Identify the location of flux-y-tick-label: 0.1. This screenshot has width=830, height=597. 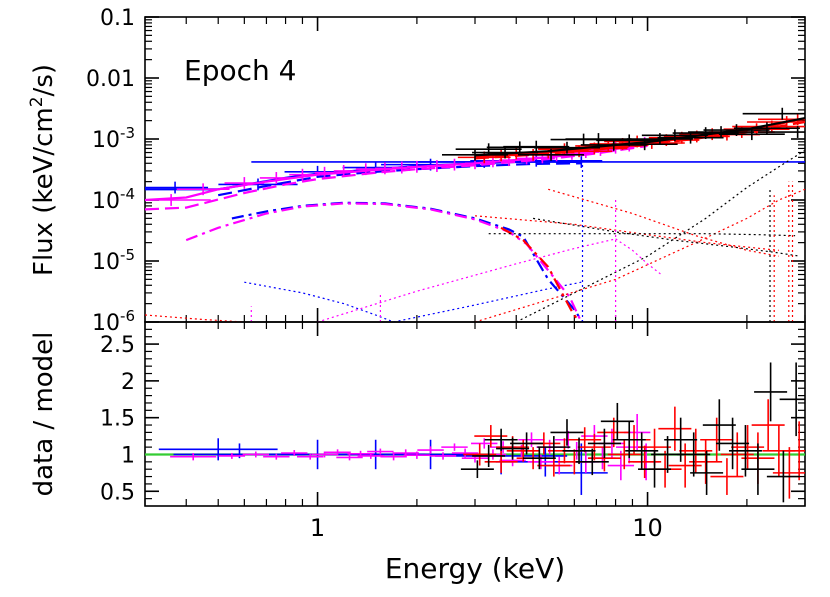
(117, 18).